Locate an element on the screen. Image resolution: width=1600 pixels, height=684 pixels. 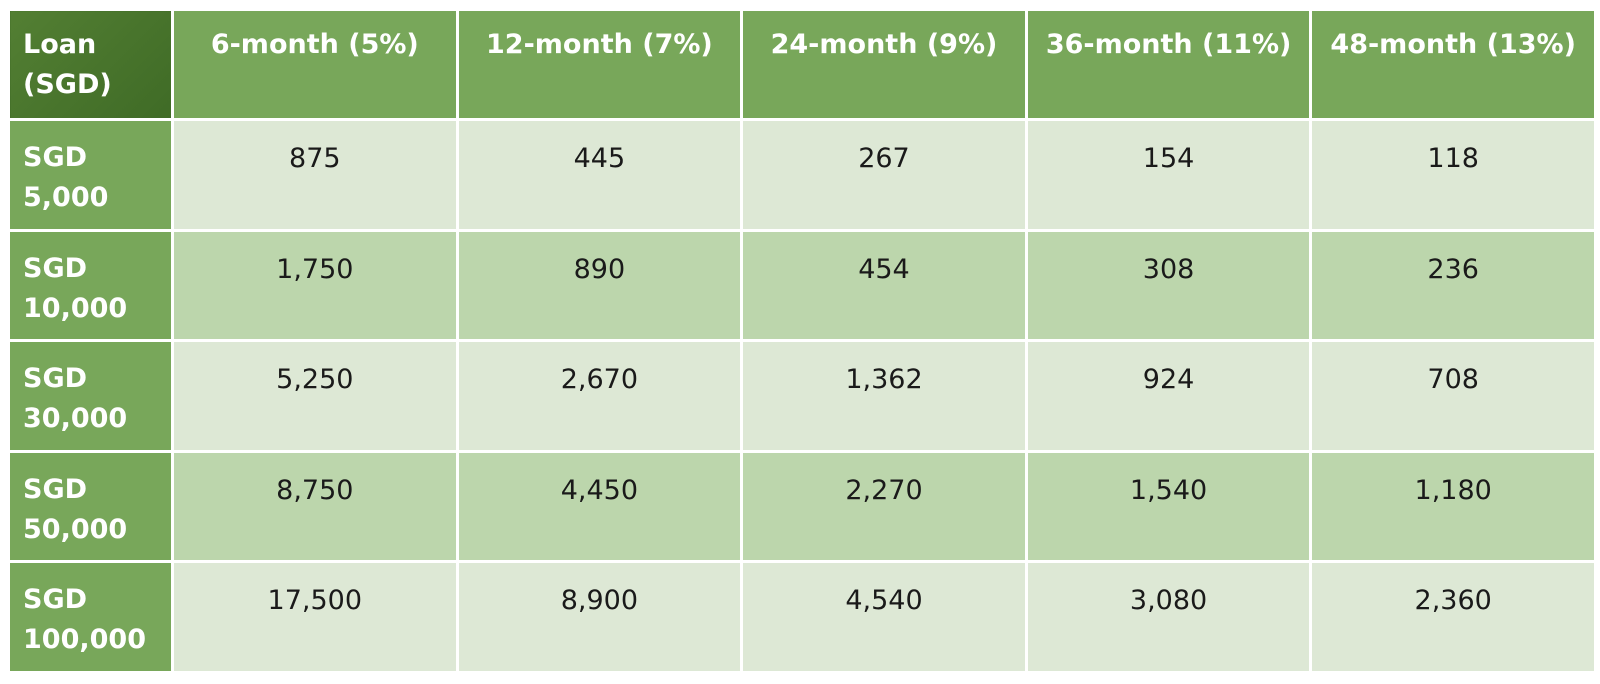
row-header-line: 30,000 is located at coordinates (75, 419).